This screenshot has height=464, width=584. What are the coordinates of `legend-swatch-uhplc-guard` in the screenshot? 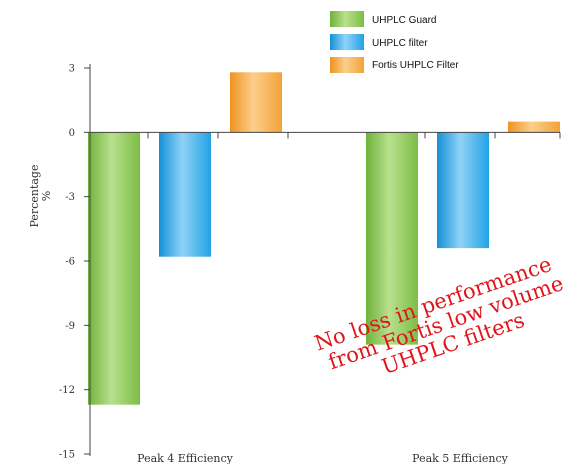 It's located at (347, 19).